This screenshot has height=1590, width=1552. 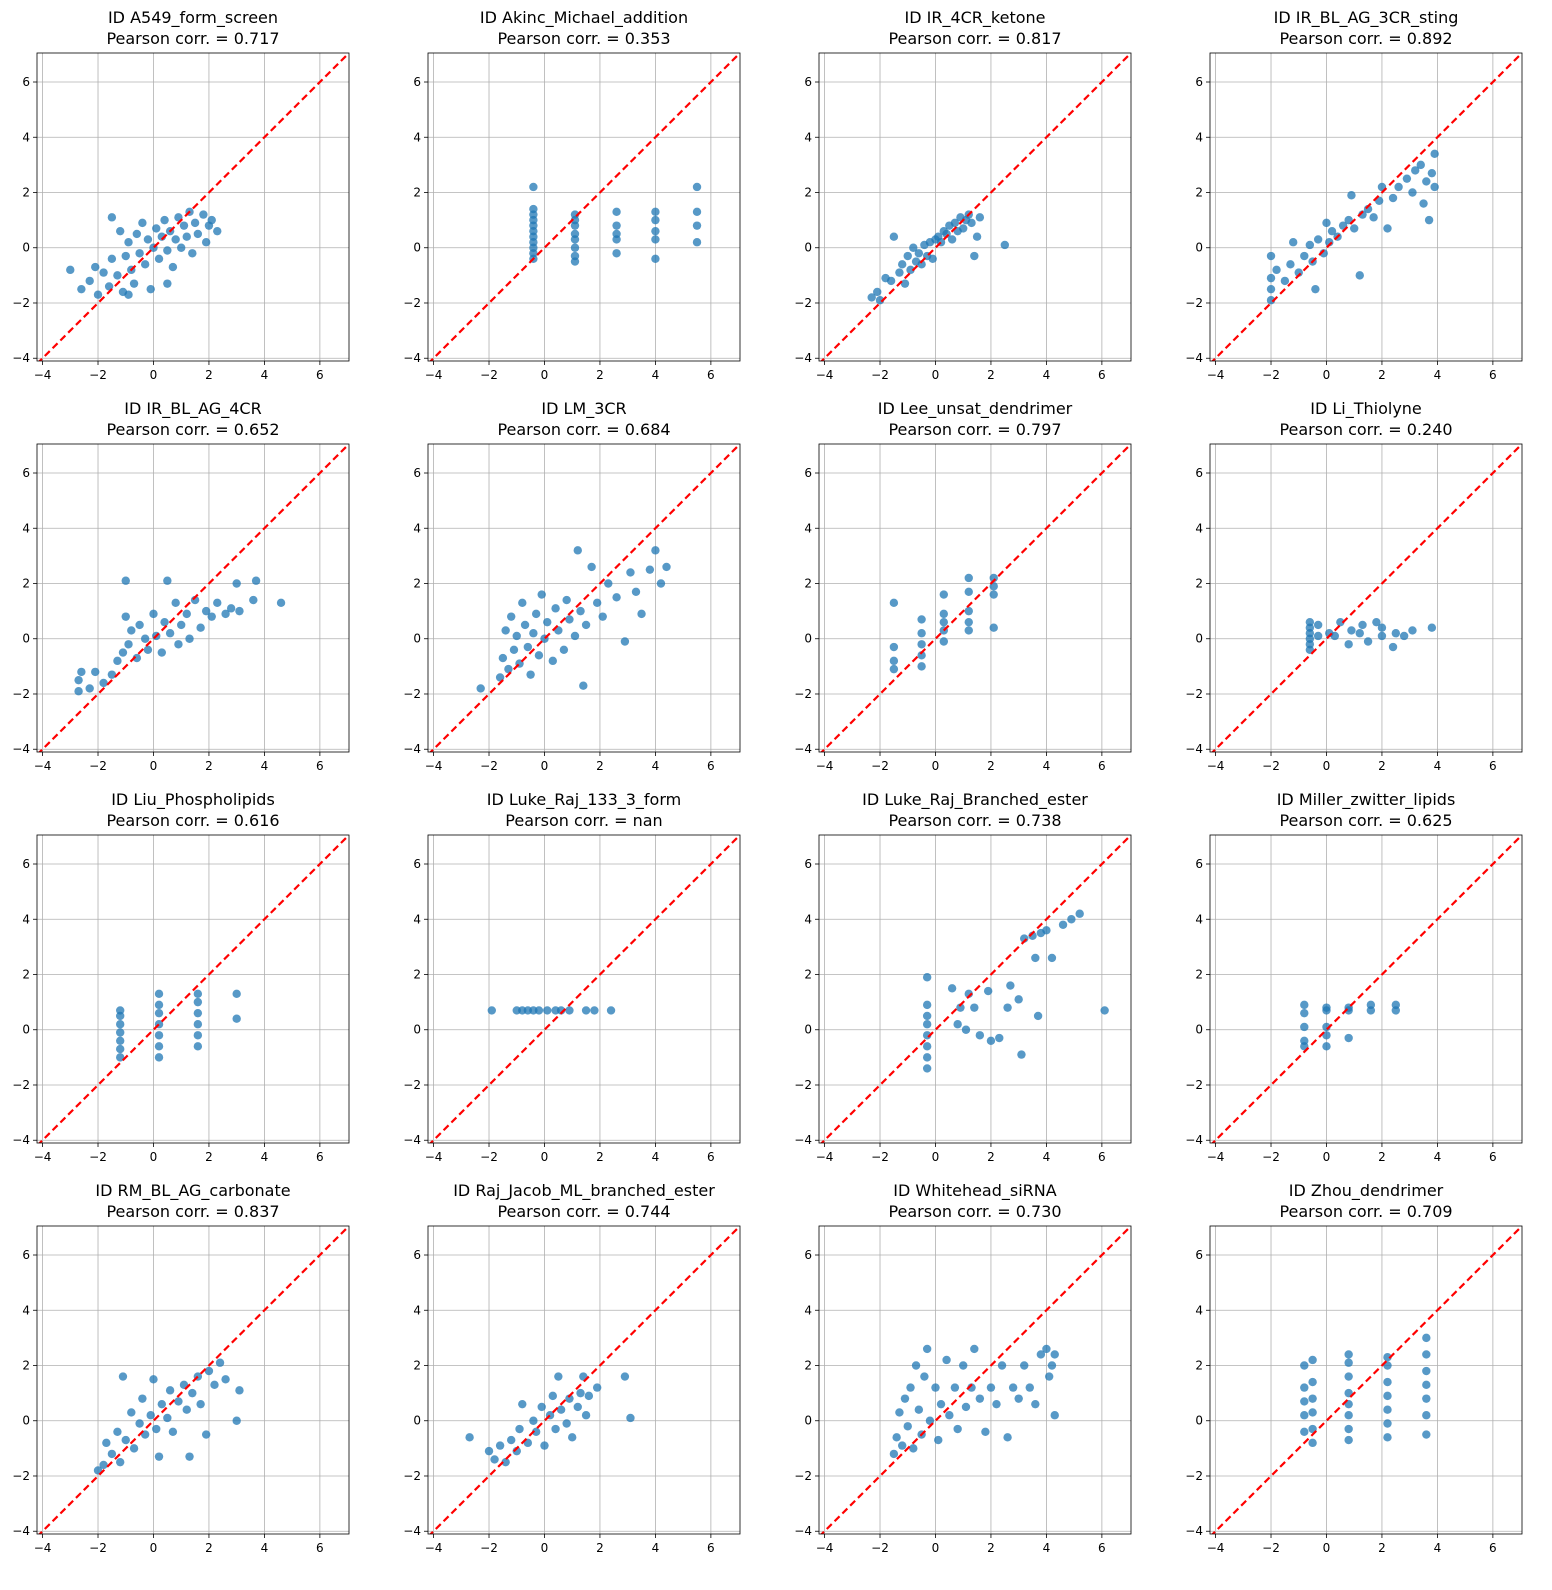 I want to click on subplot-title: ID Lee_unsat_dendrimer, so click(x=975, y=409).